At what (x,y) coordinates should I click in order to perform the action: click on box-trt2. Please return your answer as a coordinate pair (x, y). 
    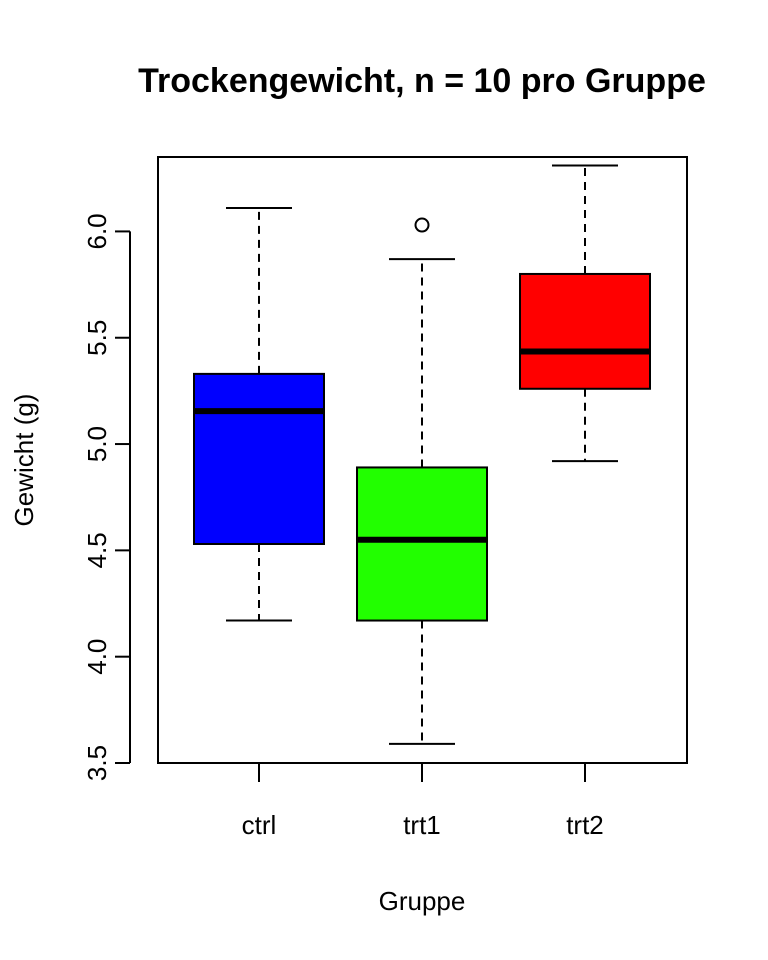
    Looking at the image, I should click on (585, 313).